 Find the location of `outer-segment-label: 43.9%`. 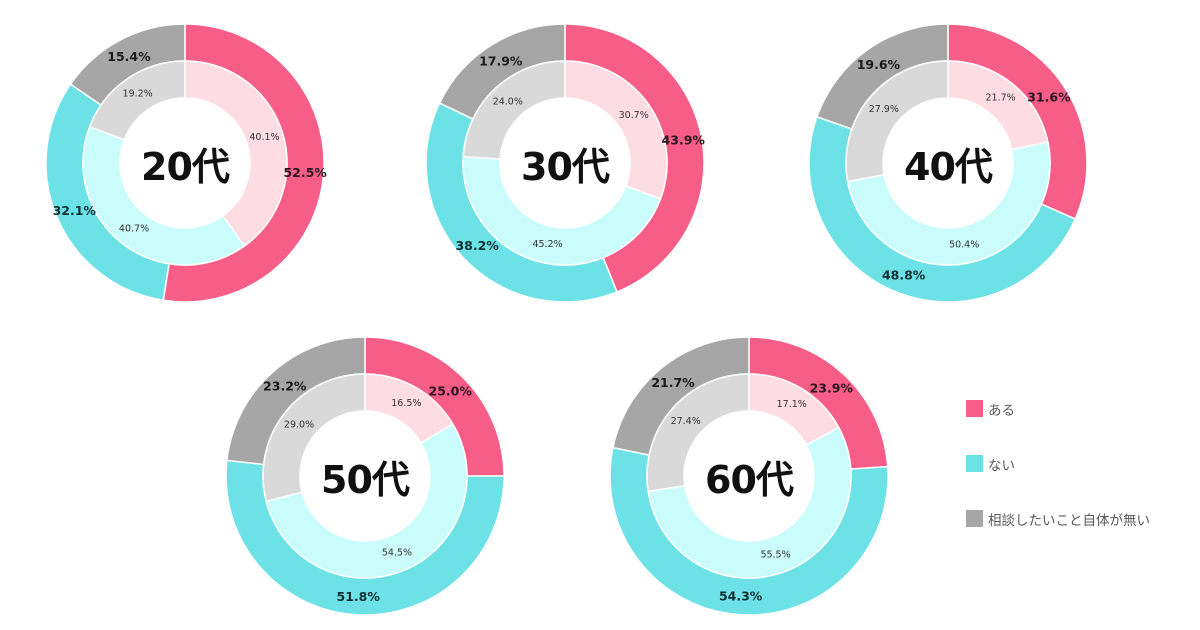

outer-segment-label: 43.9% is located at coordinates (684, 140).